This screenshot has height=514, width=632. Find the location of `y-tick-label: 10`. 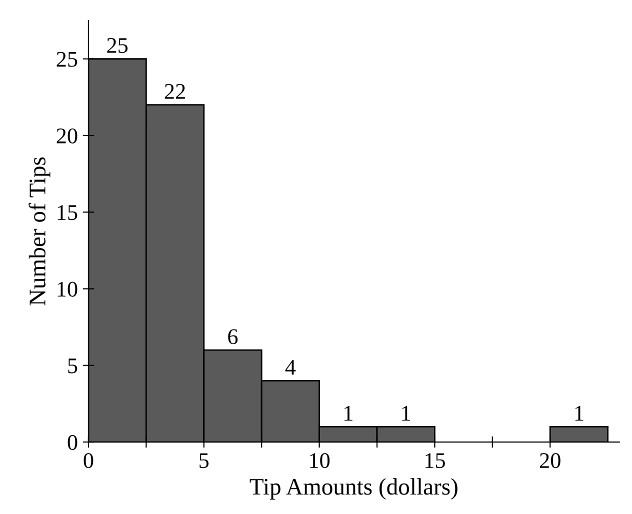

y-tick-label: 10 is located at coordinates (68, 289).